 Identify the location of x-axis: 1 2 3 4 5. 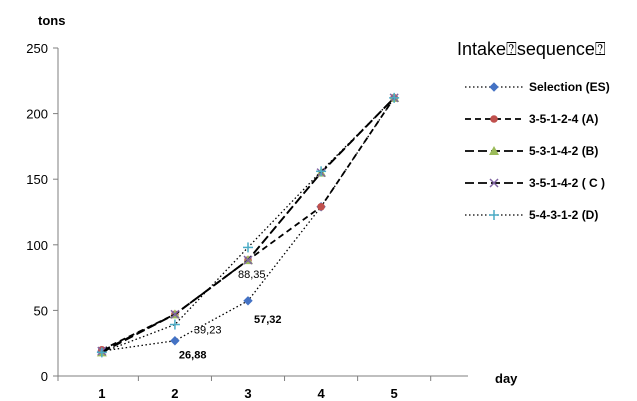
(262, 388).